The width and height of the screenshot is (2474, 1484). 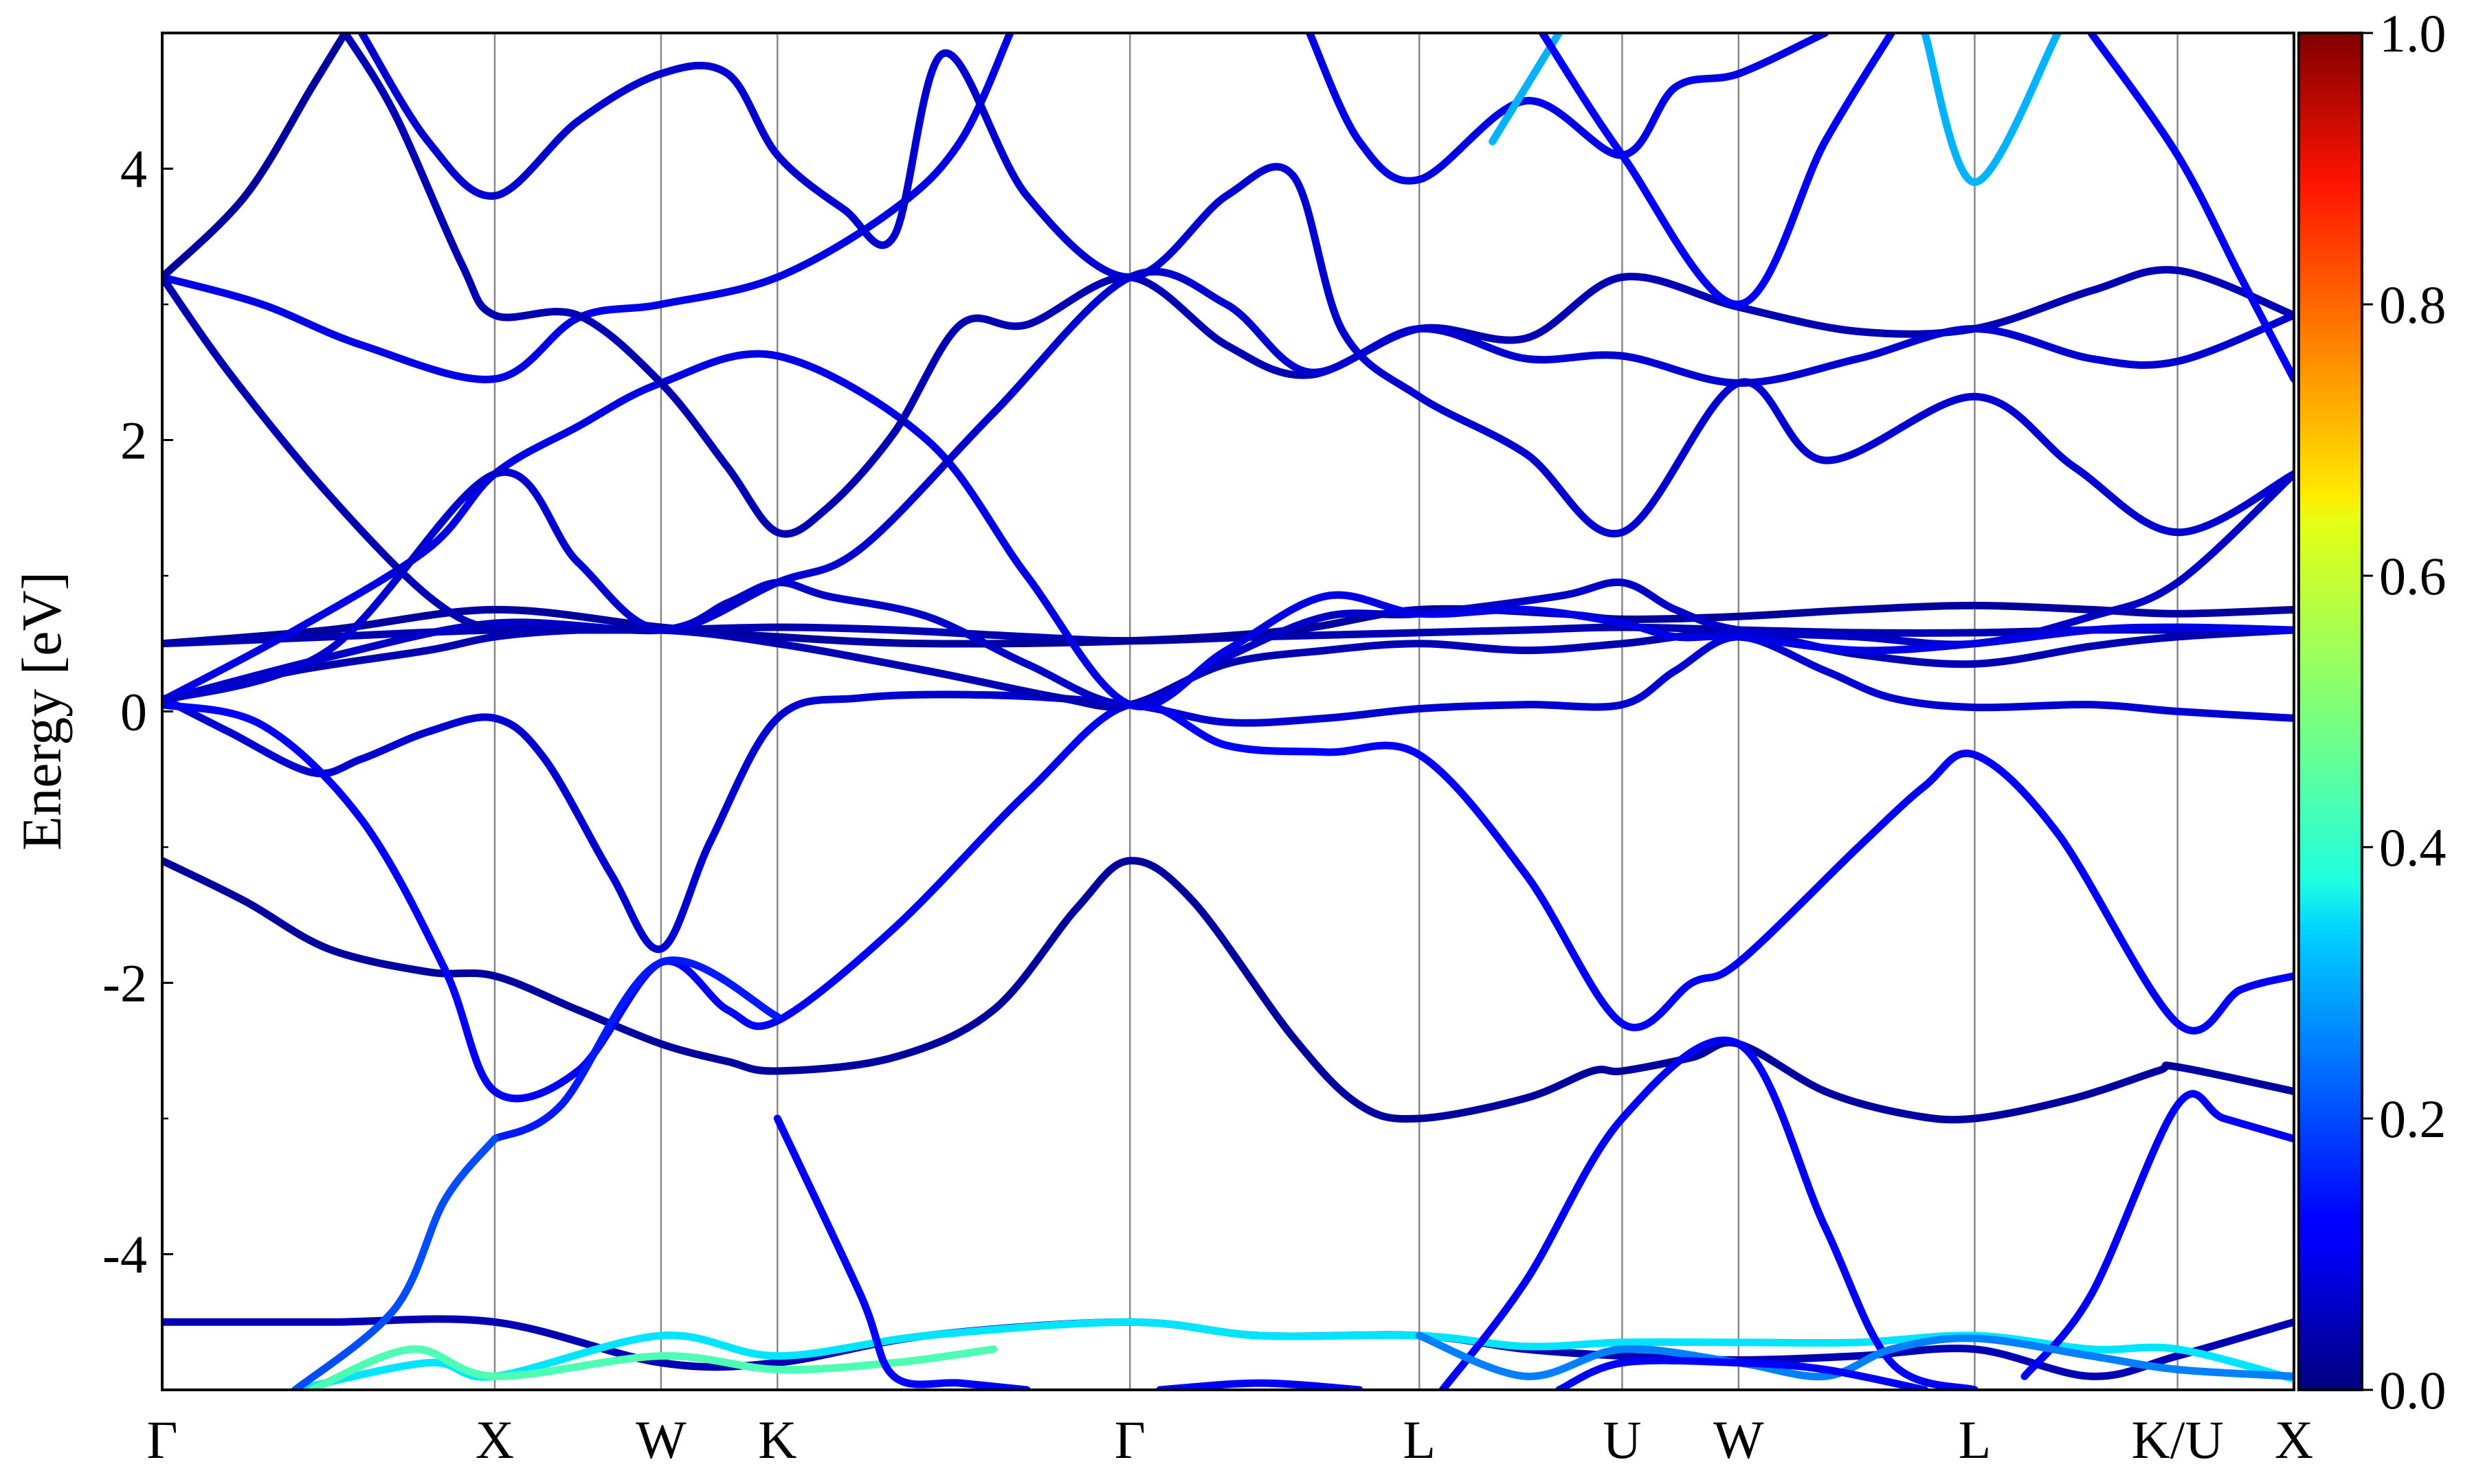 What do you see at coordinates (133, 712) in the screenshot?
I see `y-tick-label: 0` at bounding box center [133, 712].